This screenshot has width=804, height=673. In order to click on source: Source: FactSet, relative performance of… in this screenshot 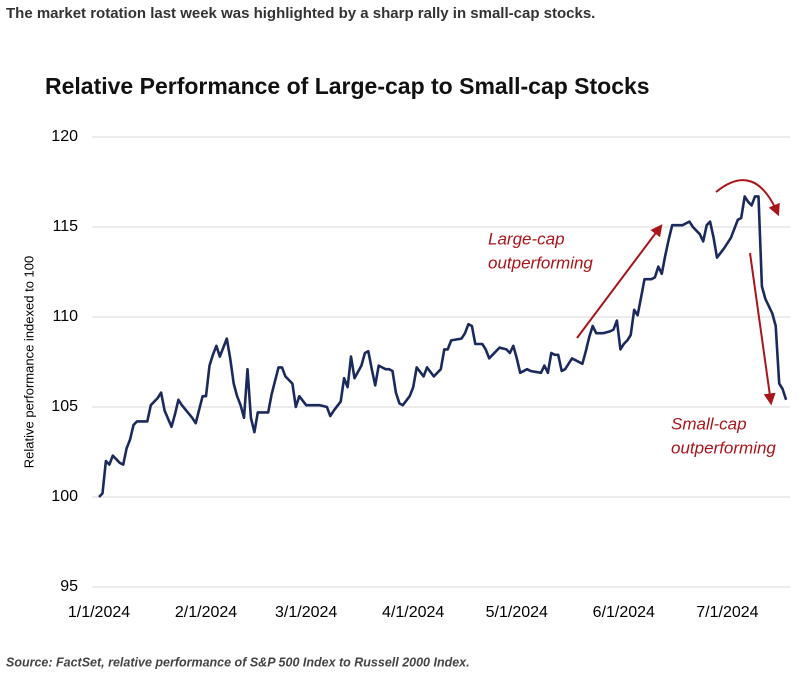, I will do `click(238, 662)`.